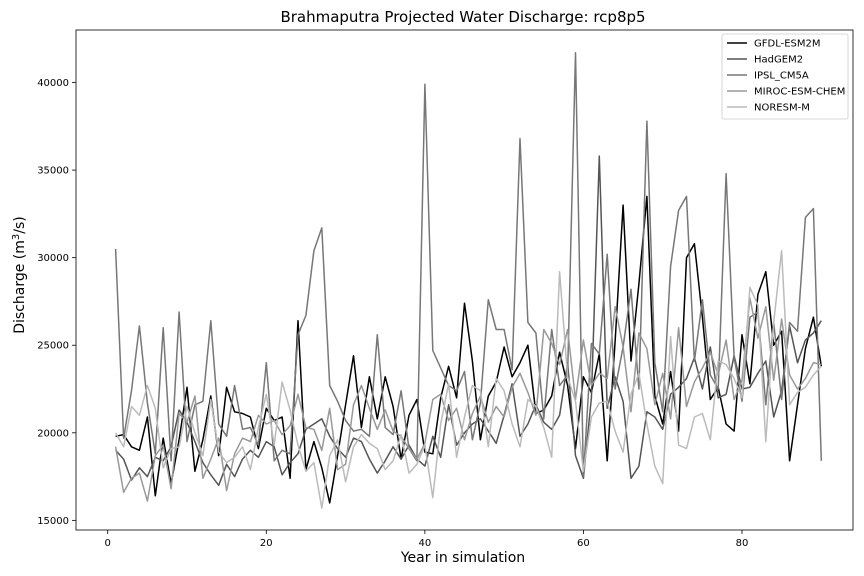 The height and width of the screenshot is (576, 864). I want to click on y-tick-label: 15000, so click(53, 521).